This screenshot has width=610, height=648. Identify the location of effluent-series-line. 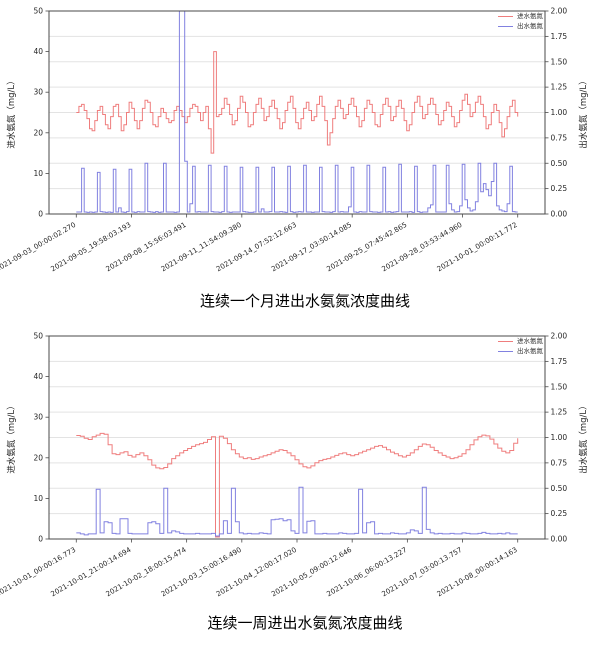
(297, 511).